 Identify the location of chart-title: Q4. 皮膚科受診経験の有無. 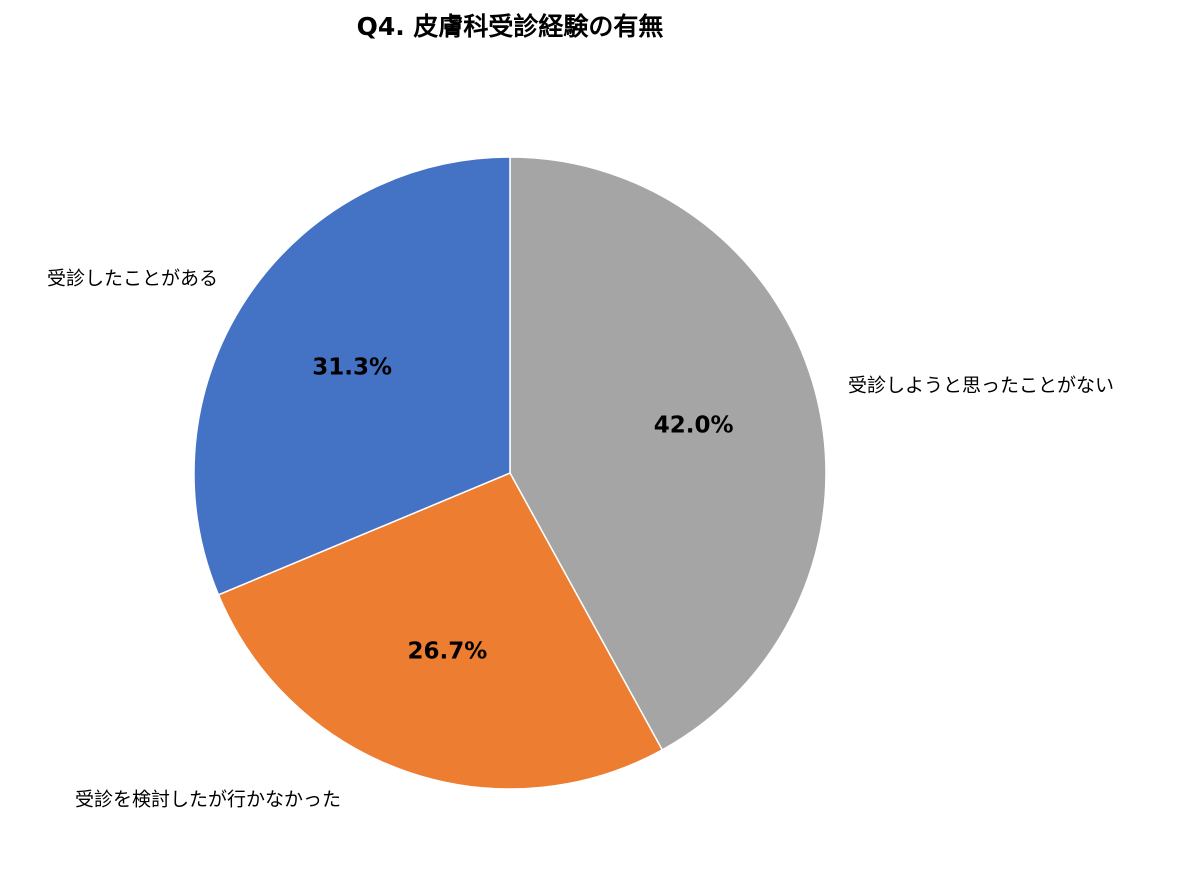
(510, 26).